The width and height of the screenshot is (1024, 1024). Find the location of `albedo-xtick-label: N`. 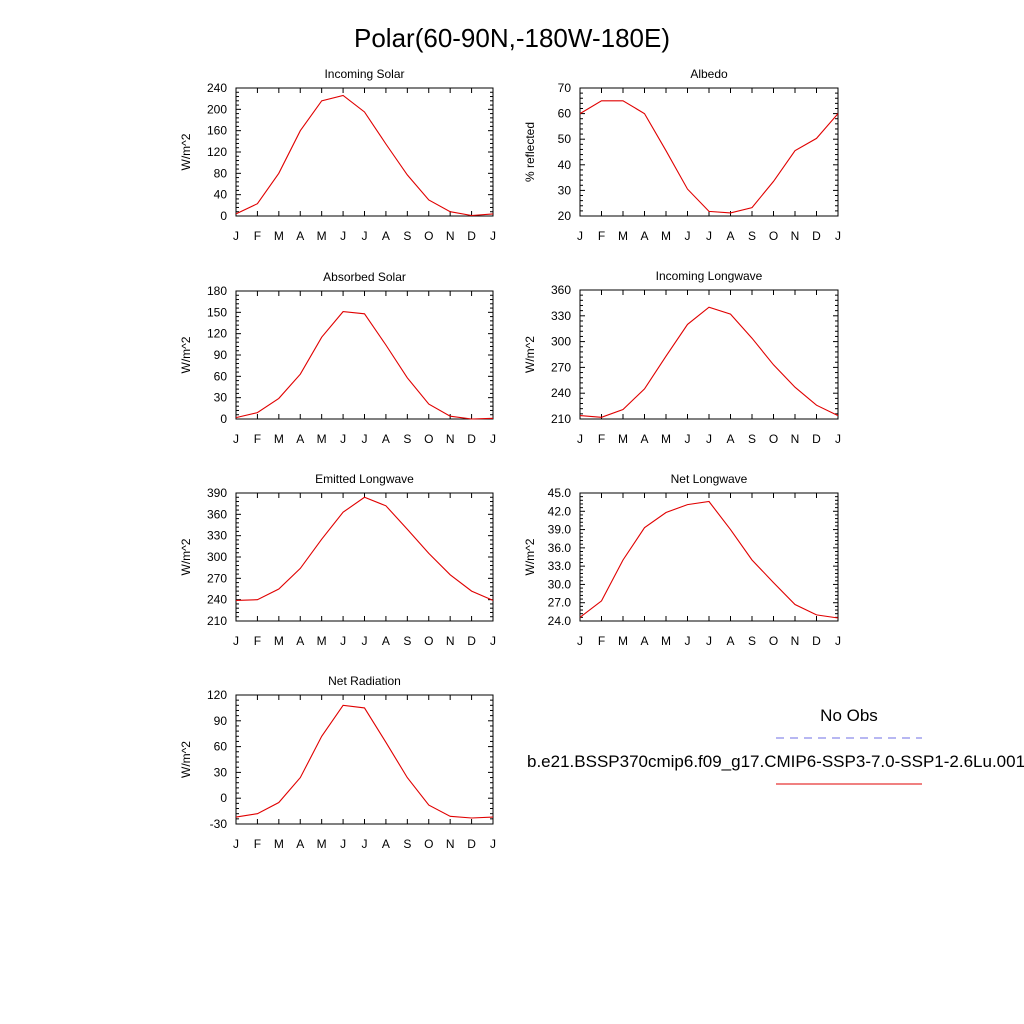

albedo-xtick-label: N is located at coordinates (795, 236).